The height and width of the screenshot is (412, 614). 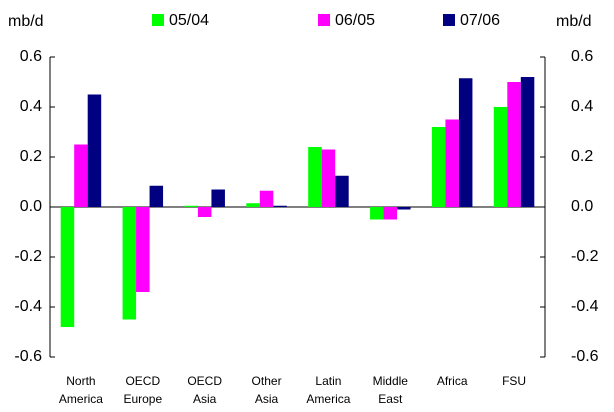 I want to click on x-tick-label: North America, so click(x=81, y=390).